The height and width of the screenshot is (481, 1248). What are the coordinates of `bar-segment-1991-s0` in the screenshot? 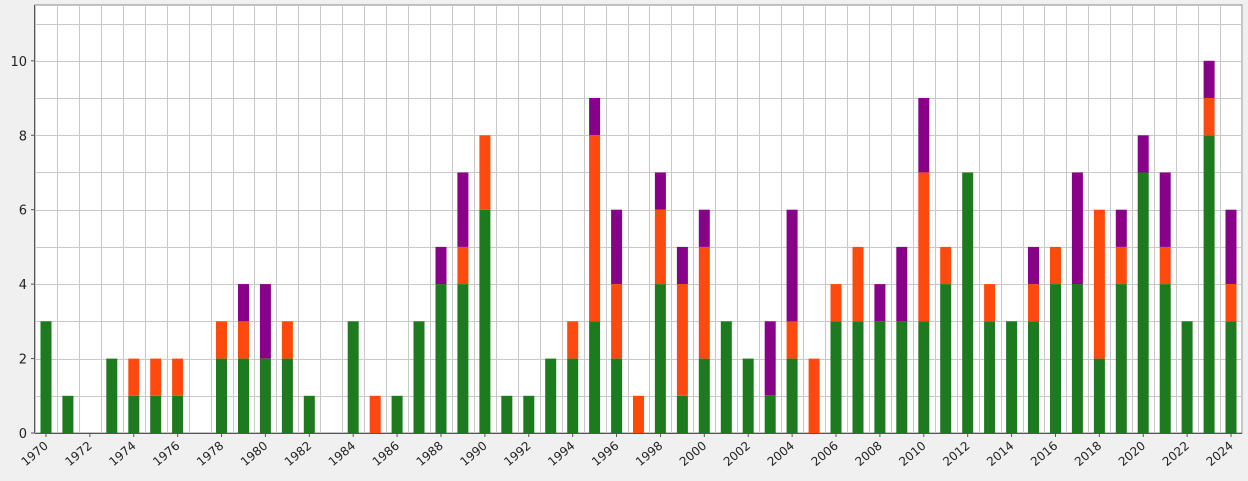 It's located at (507, 414).